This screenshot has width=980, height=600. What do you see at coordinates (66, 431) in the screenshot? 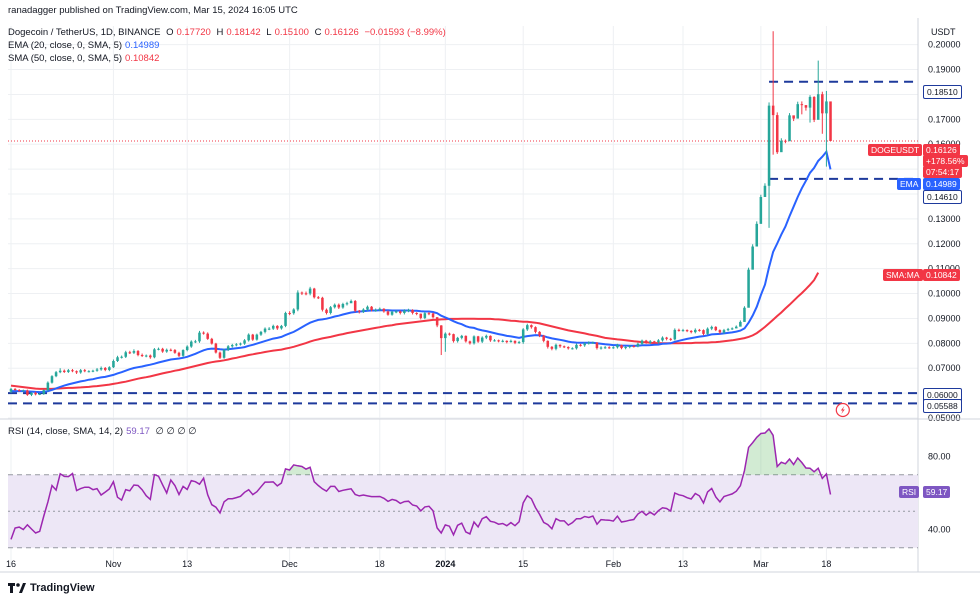
I see `rsi-legend-label: RSI (14, close, SMA, 14, 2)` at bounding box center [66, 431].